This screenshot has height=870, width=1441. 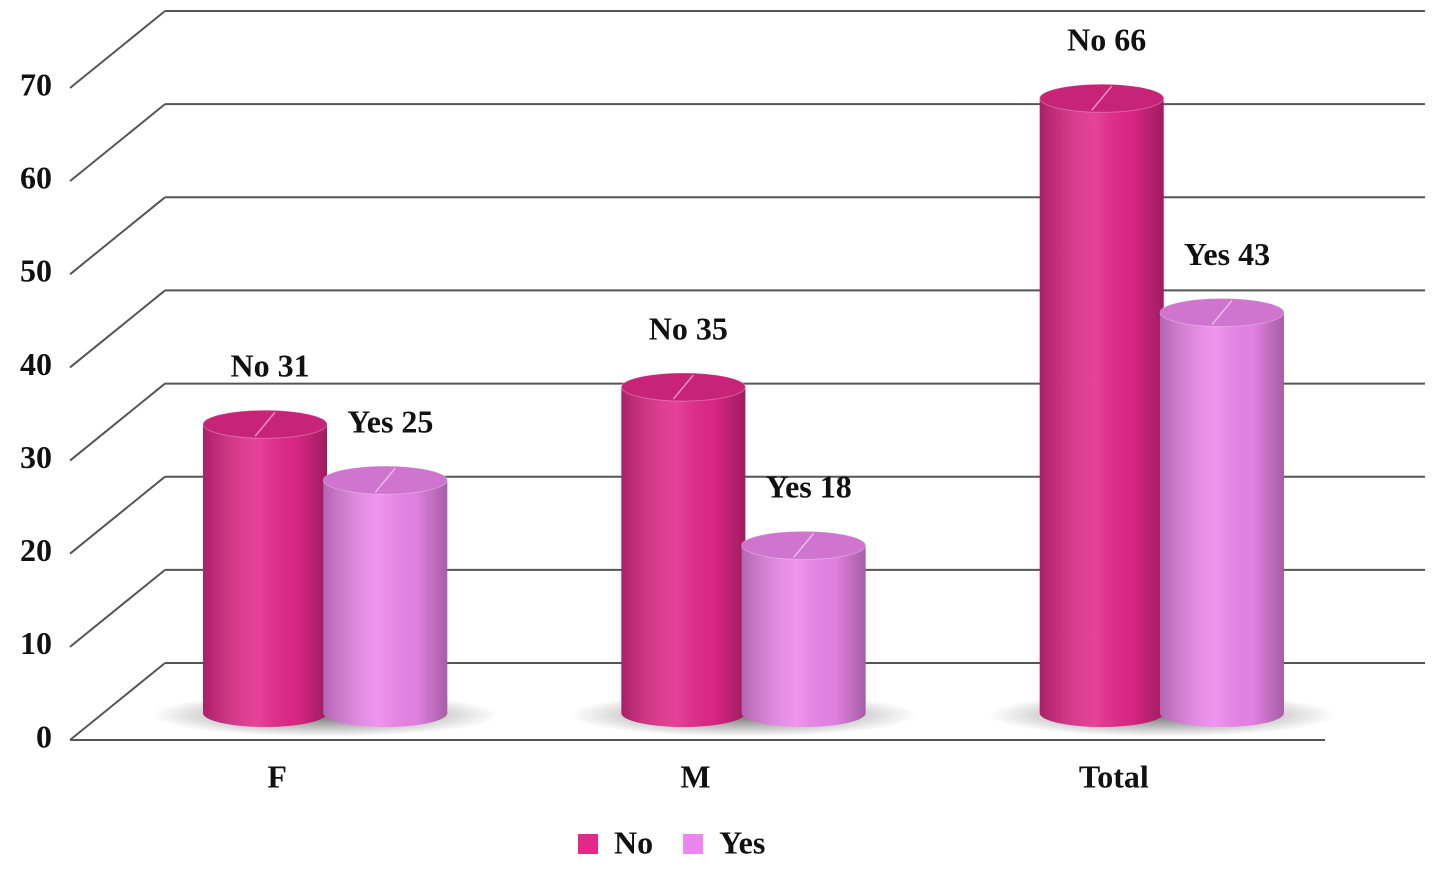 What do you see at coordinates (1114, 776) in the screenshot?
I see `x-tick-label: Total` at bounding box center [1114, 776].